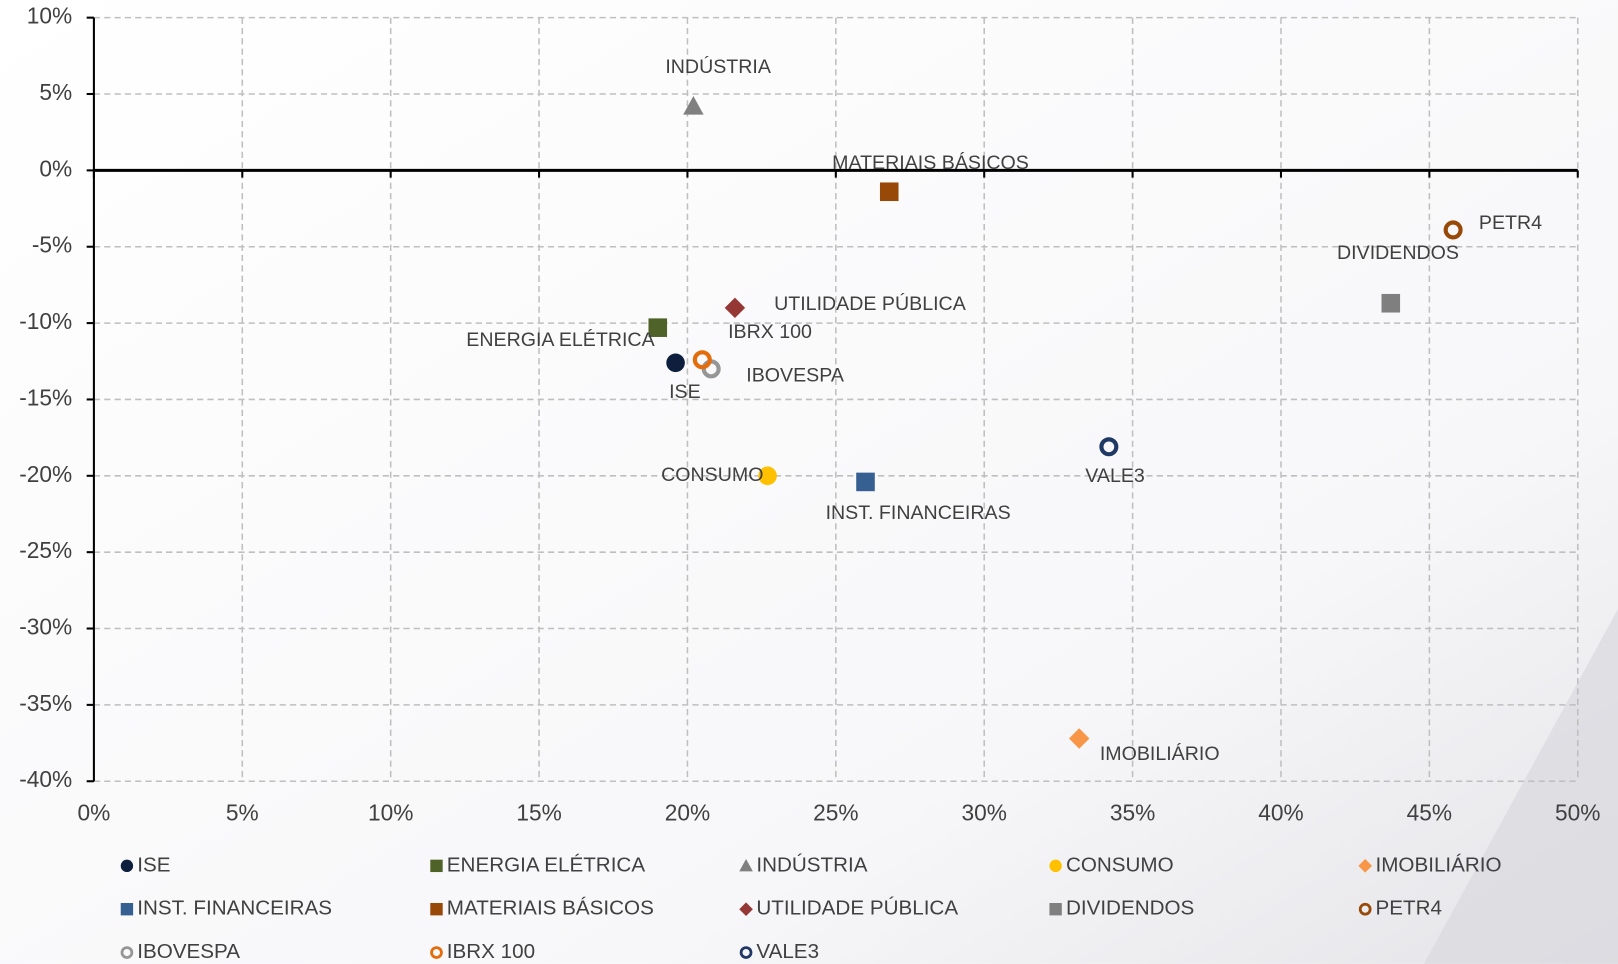 This screenshot has height=964, width=1618. Describe the element at coordinates (795, 375) in the screenshot. I see `data-label: IBOVESPA` at that location.